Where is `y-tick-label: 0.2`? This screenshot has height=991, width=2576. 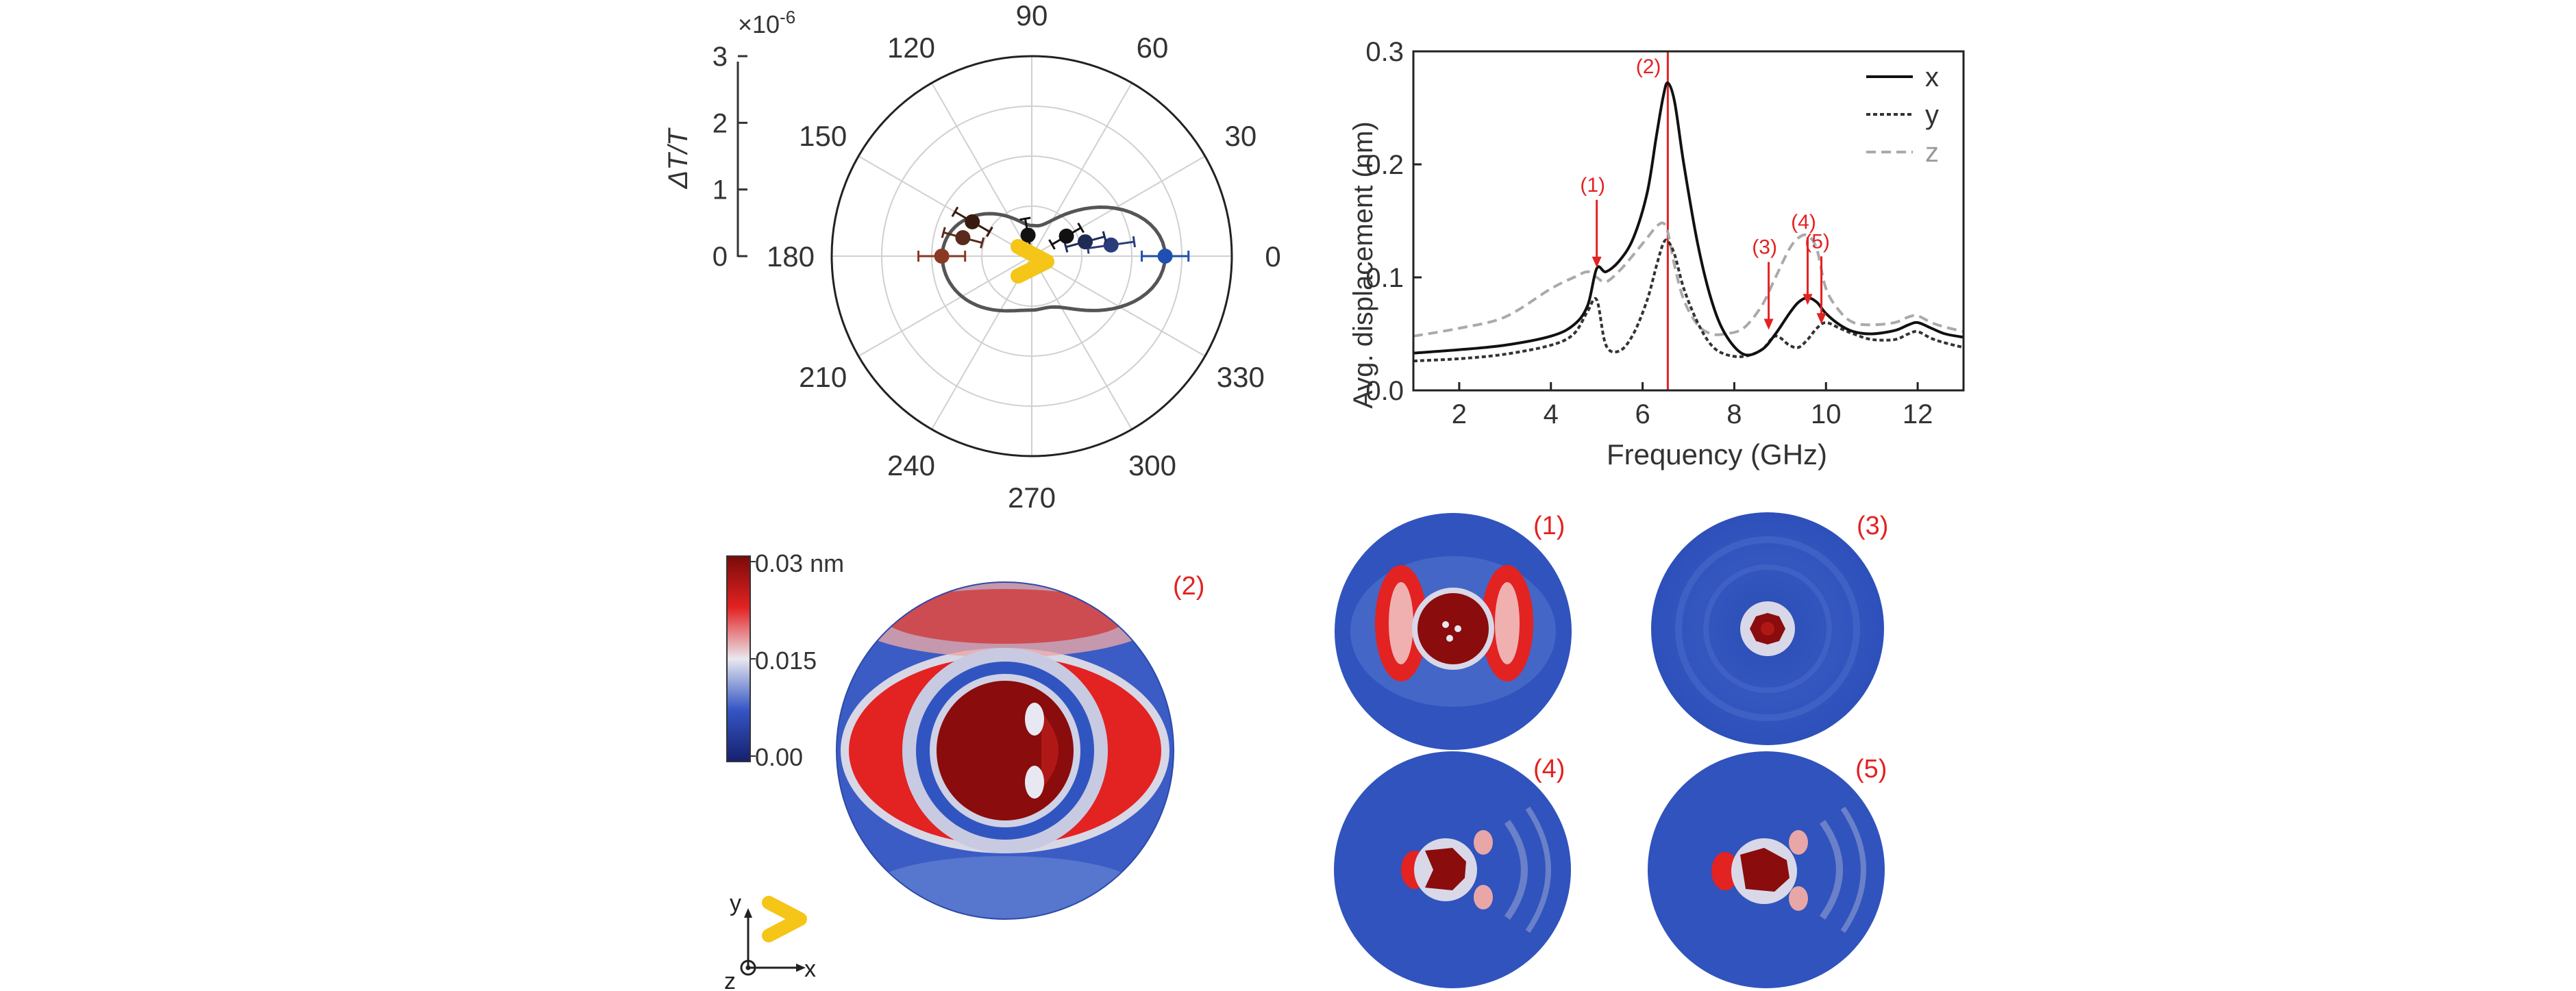
y-tick-label: 0.2 is located at coordinates (1384, 165).